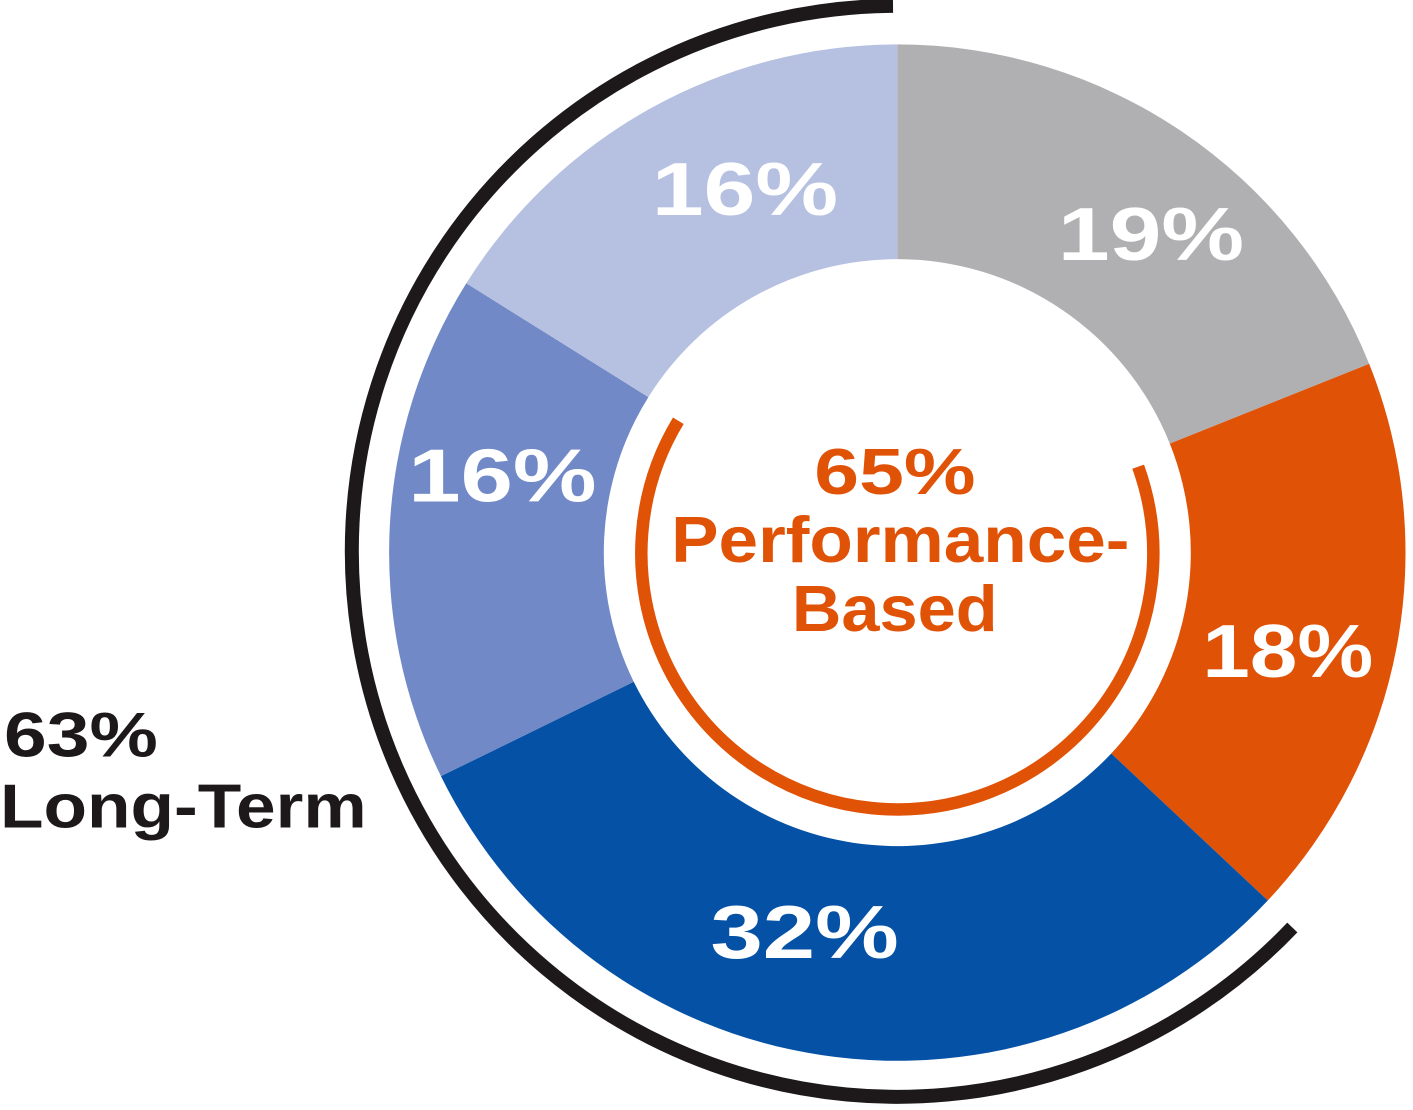  What do you see at coordinates (900, 540) in the screenshot?
I see `svg-text: Performance-` at bounding box center [900, 540].